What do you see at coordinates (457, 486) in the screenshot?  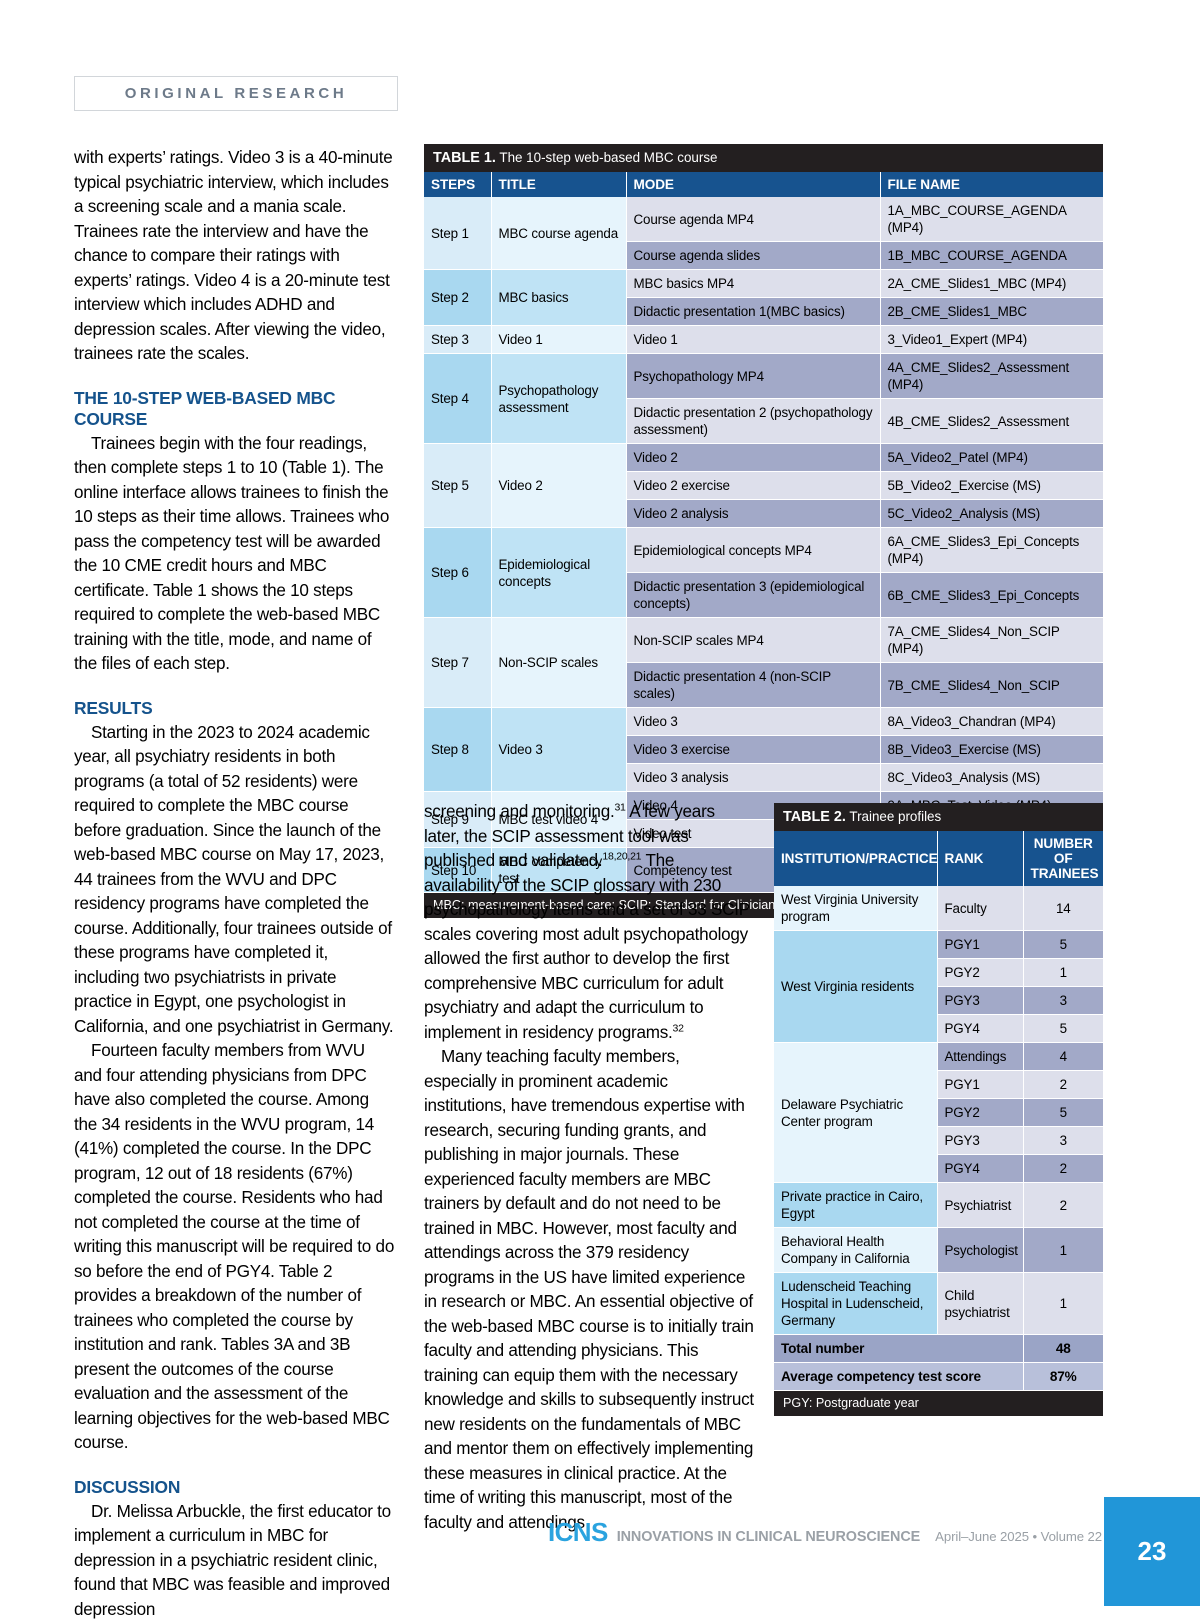 I see `cell-step: Step 5` at bounding box center [457, 486].